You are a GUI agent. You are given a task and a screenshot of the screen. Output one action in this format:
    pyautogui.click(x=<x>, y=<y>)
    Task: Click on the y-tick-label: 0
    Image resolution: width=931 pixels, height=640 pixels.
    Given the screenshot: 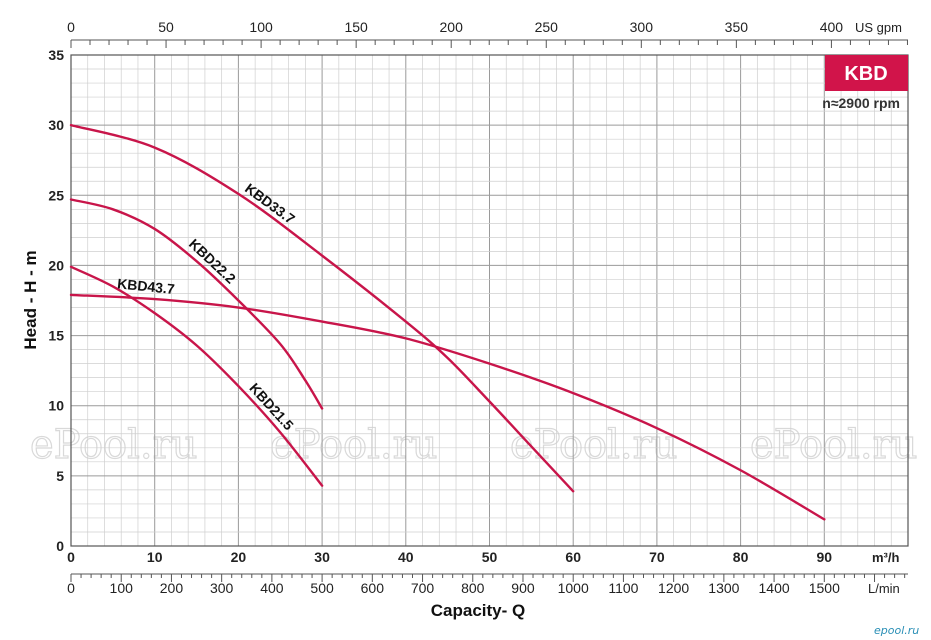 What is the action you would take?
    pyautogui.click(x=60, y=546)
    